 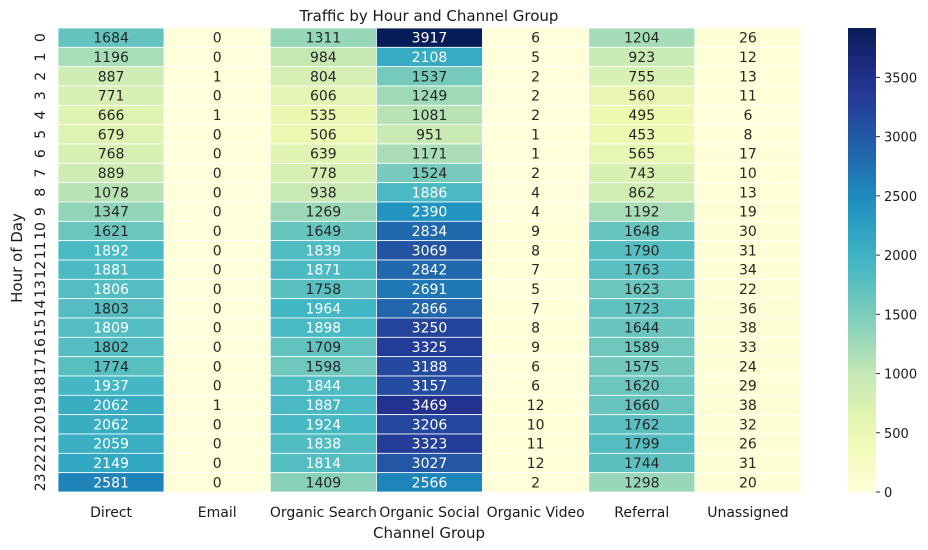 What do you see at coordinates (430, 251) in the screenshot?
I see `cell-value-label: 3069` at bounding box center [430, 251].